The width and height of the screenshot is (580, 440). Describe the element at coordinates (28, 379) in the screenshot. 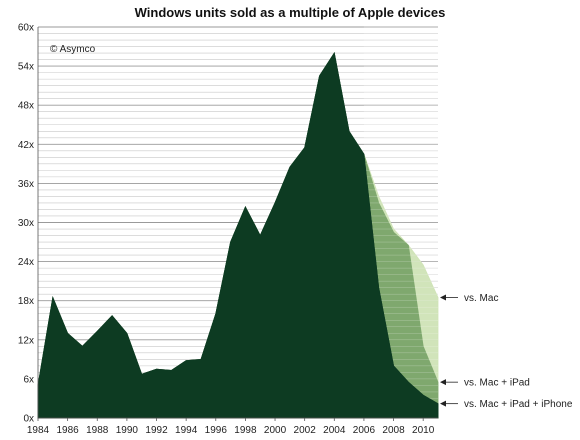

I see `y-tick-label: 6x` at that location.